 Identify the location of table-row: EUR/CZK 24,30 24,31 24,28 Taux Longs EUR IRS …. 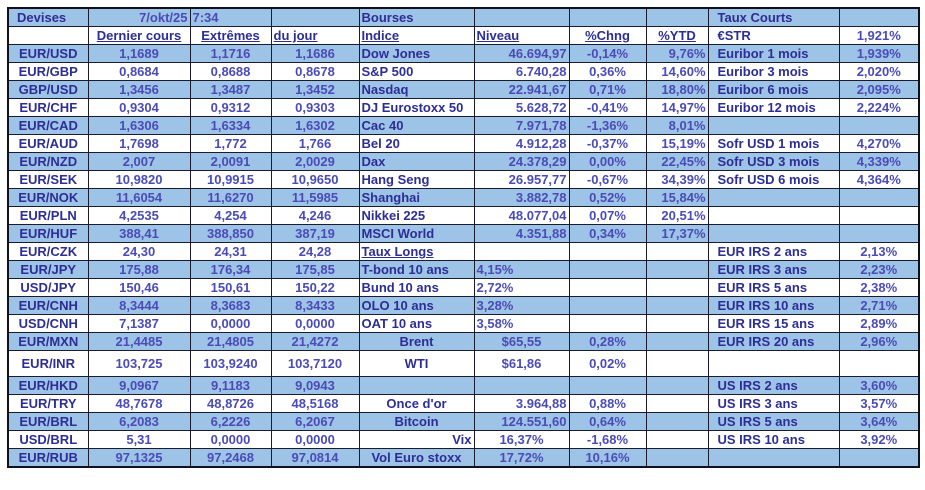
(463, 251).